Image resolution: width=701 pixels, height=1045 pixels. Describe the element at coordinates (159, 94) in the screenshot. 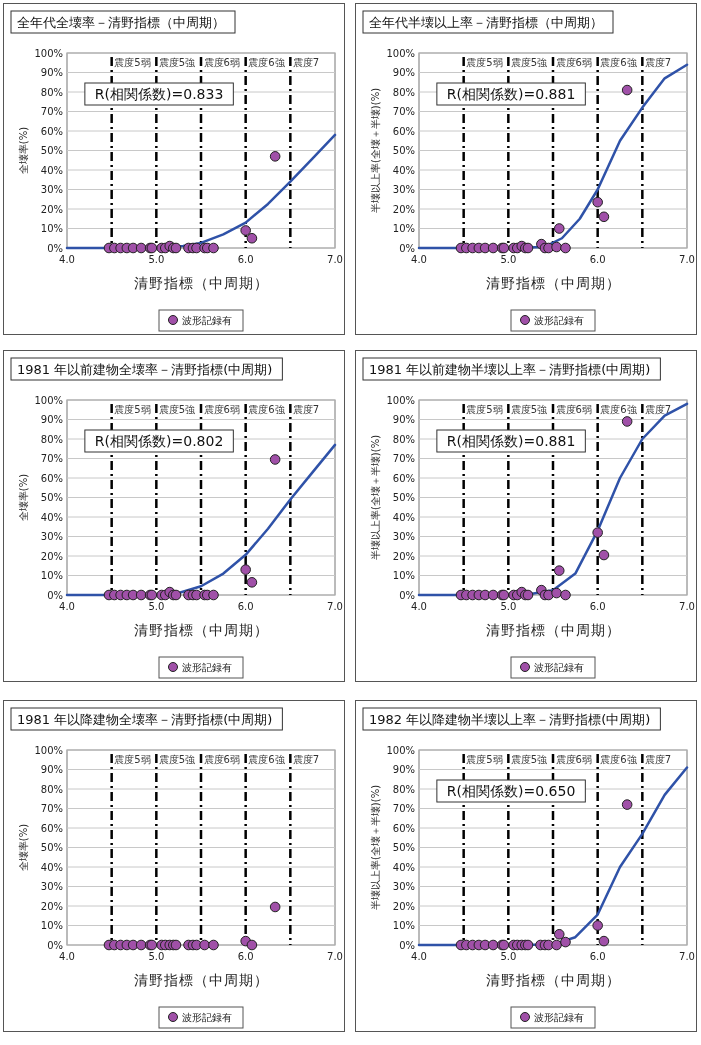

I see `annotation: R(相関係数)=0.833` at that location.